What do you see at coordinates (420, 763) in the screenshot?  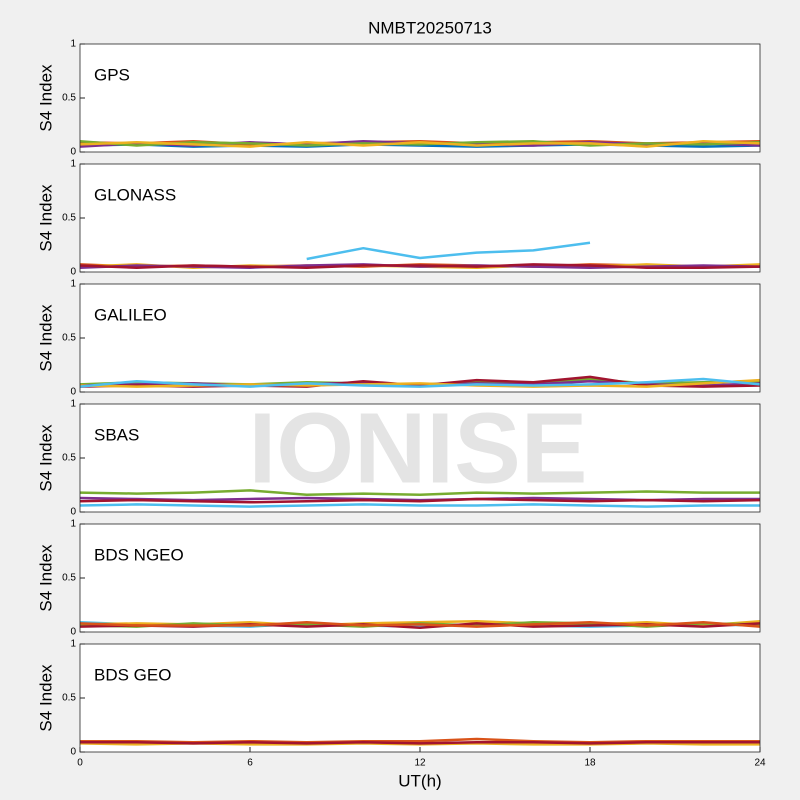 I see `x-tick-label: 12` at bounding box center [420, 763].